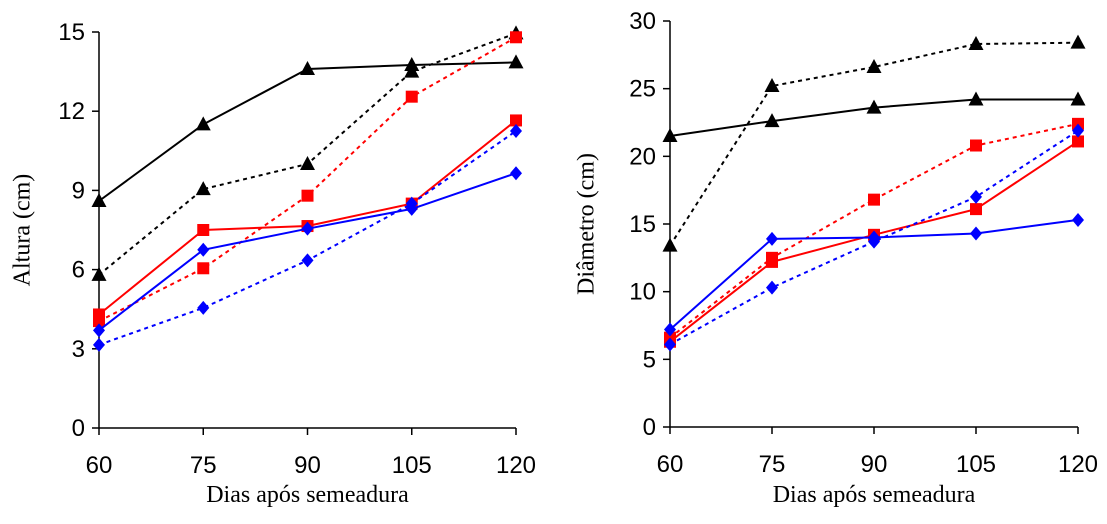 This screenshot has width=1107, height=524. What do you see at coordinates (78, 270) in the screenshot?
I see `altura-y-tick-label: 6` at bounding box center [78, 270].